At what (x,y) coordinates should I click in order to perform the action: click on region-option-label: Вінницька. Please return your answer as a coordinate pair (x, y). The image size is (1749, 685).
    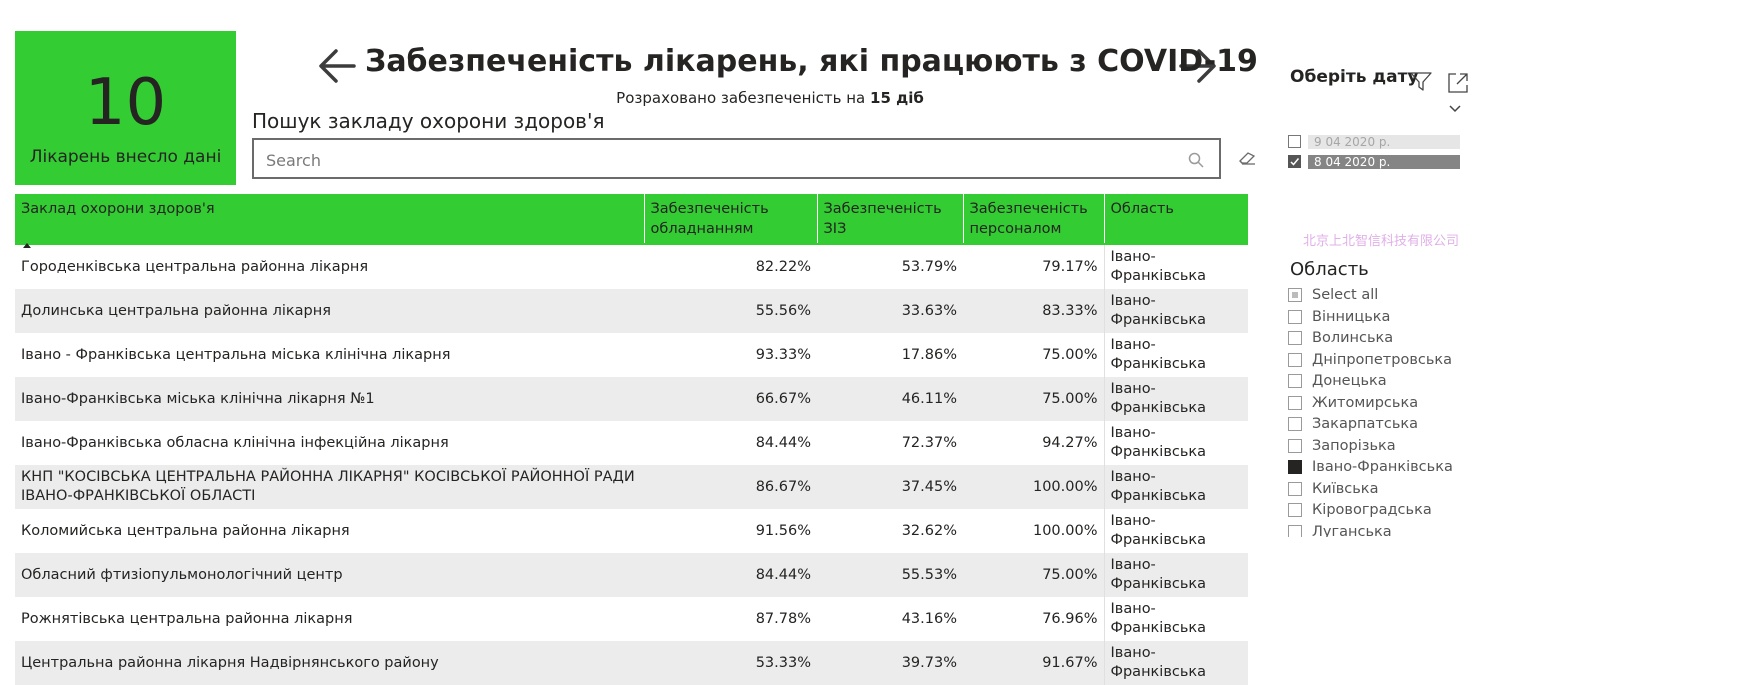
    Looking at the image, I should click on (1351, 316).